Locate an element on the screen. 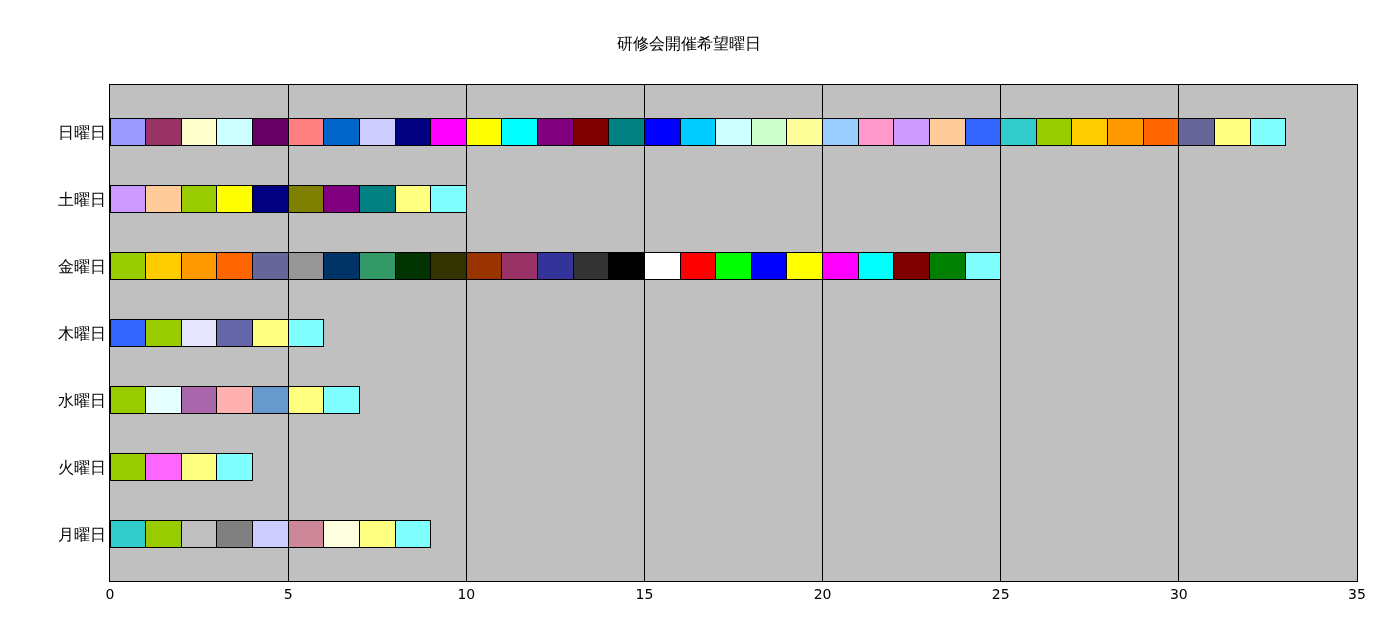  x-tick-label: 15 is located at coordinates (644, 593).